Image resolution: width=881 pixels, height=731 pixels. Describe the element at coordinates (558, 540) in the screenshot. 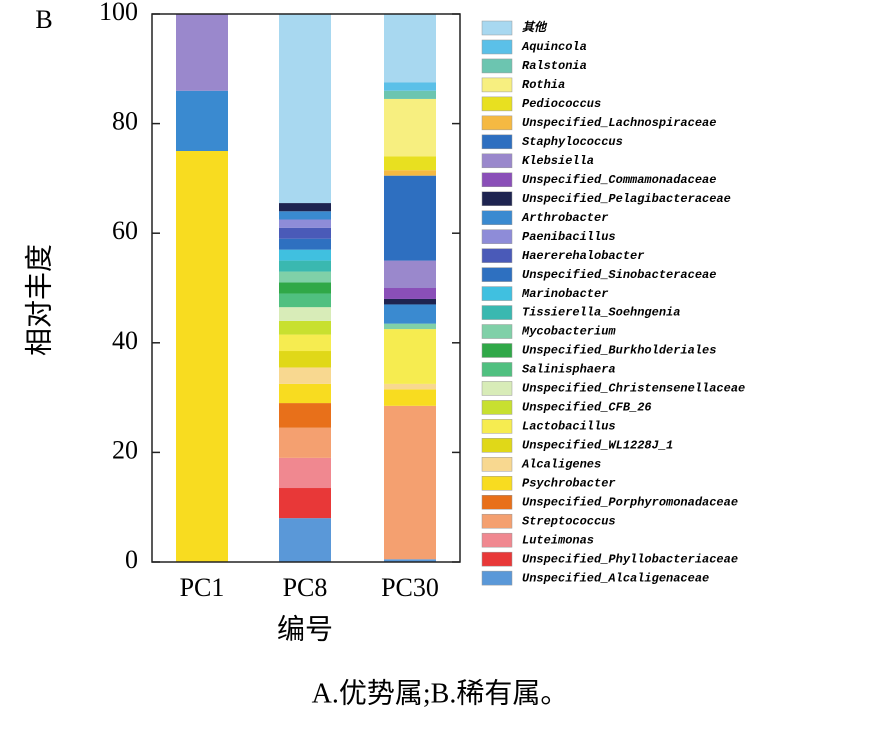

I see `legend-label: Luteimonas` at that location.